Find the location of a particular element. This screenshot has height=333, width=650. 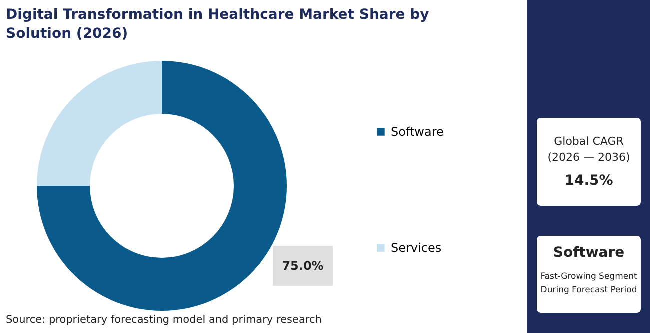

text: 14.5% is located at coordinates (589, 181).